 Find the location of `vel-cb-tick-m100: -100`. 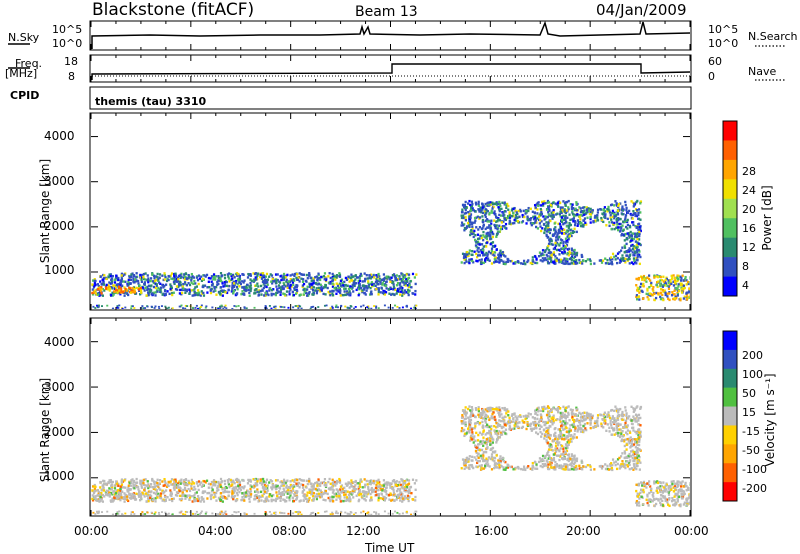

vel-cb-tick-m100: -100 is located at coordinates (754, 469).